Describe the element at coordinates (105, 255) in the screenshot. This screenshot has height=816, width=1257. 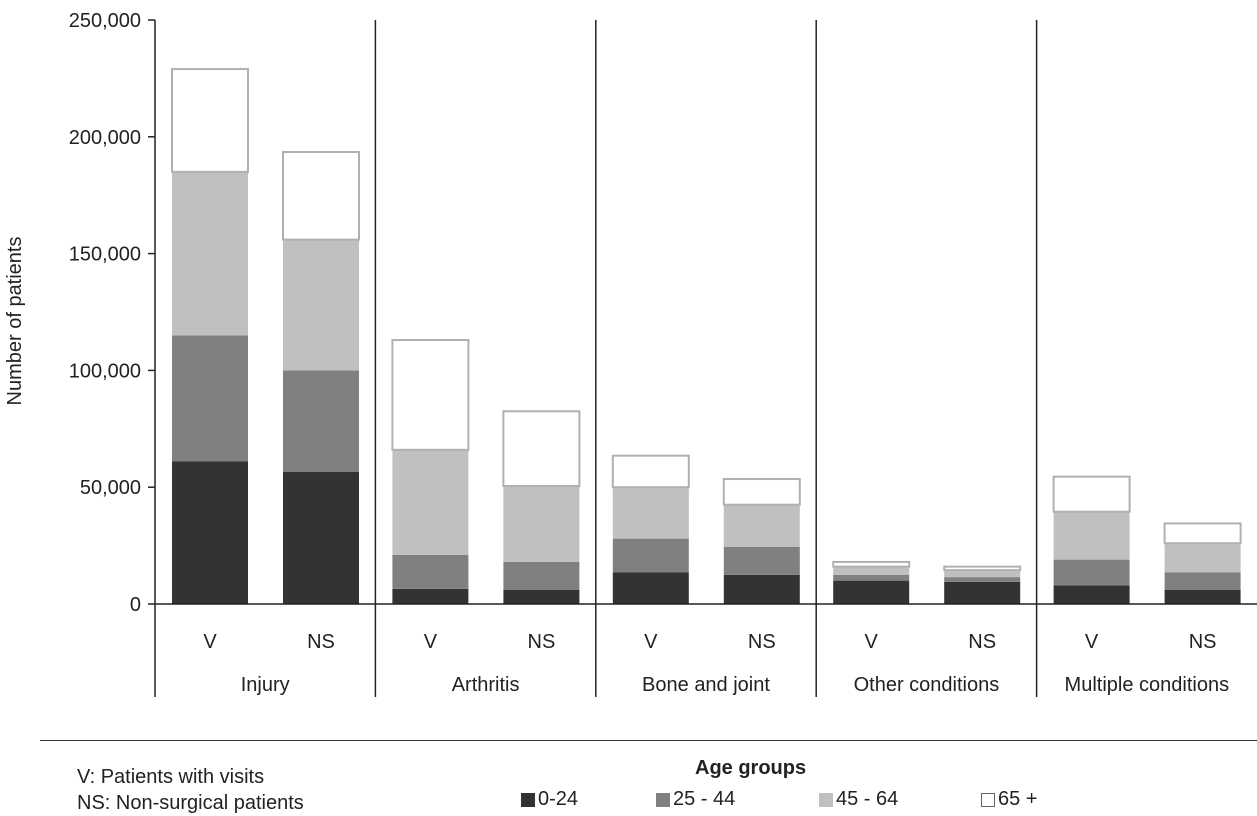
I see `y-tick-label: 150,000` at that location.